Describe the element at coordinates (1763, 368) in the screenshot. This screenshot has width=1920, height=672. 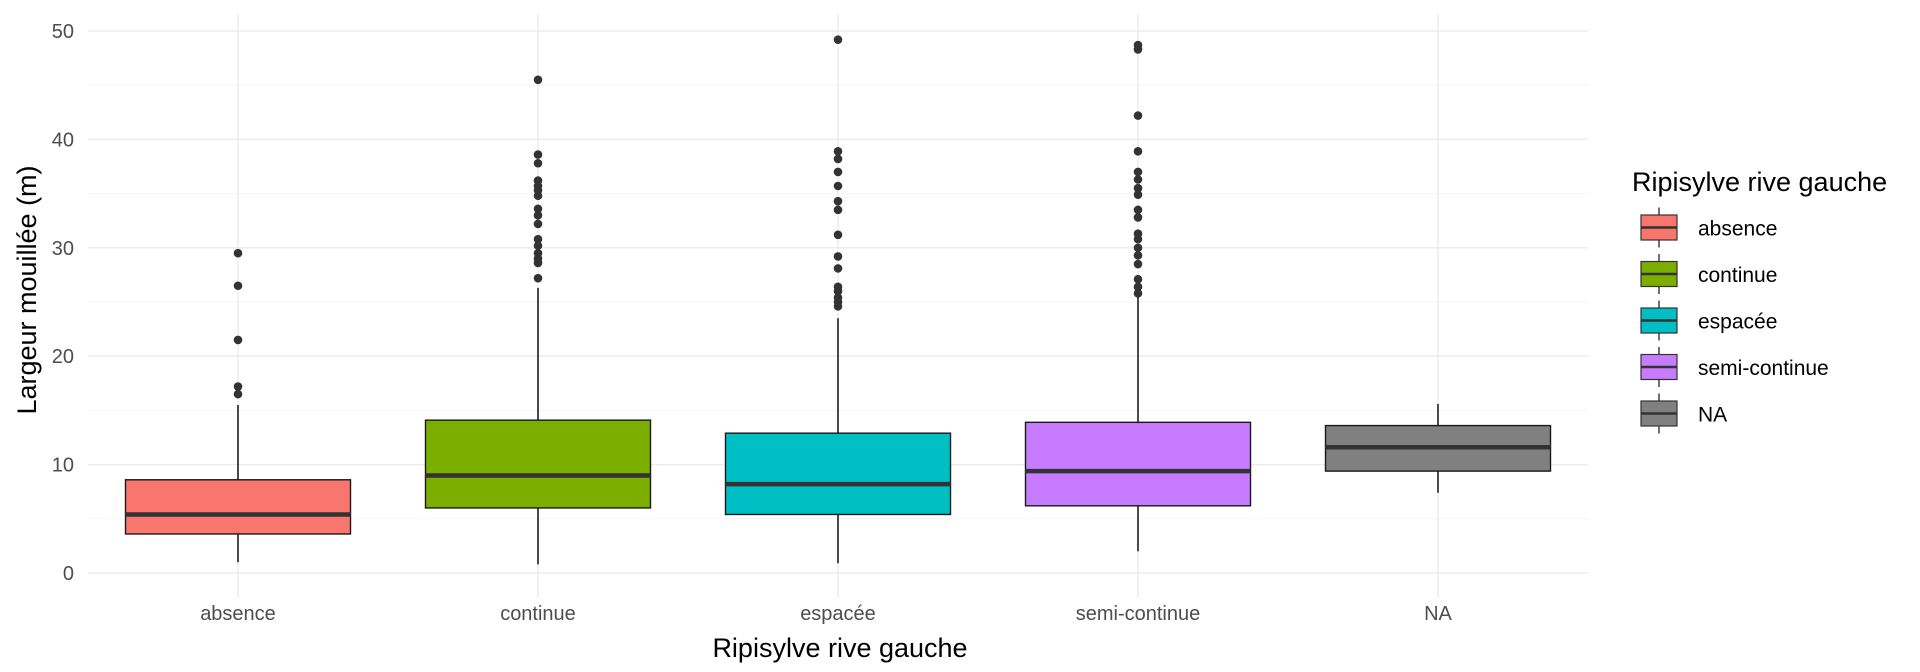
I see `legend-label: semi-continue` at that location.